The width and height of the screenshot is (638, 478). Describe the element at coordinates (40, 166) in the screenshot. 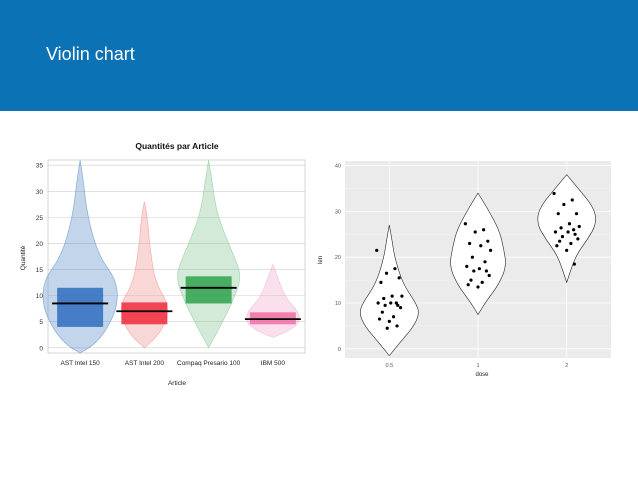

I see `chart-left-y-tick-label: 35` at that location.